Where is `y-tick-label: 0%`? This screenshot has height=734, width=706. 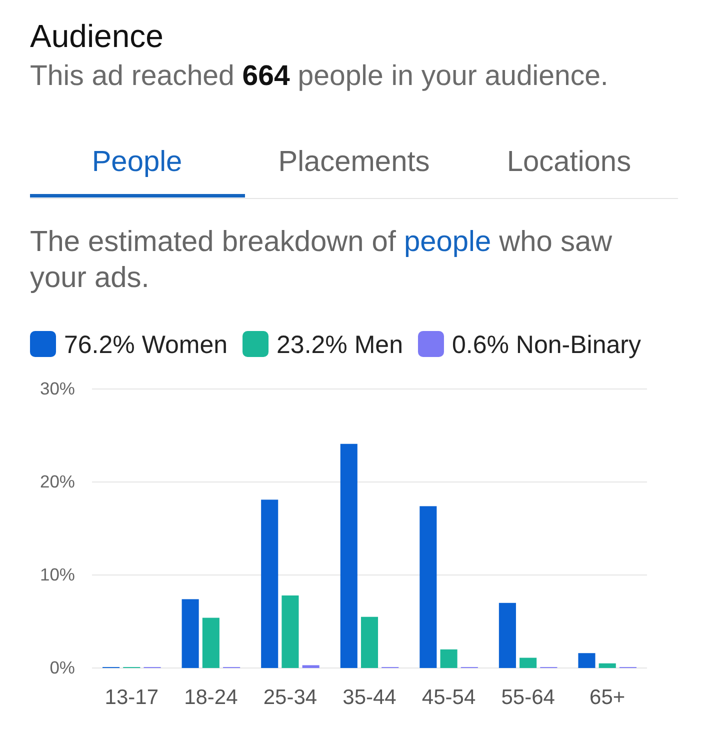 y-tick-label: 0% is located at coordinates (62, 668).